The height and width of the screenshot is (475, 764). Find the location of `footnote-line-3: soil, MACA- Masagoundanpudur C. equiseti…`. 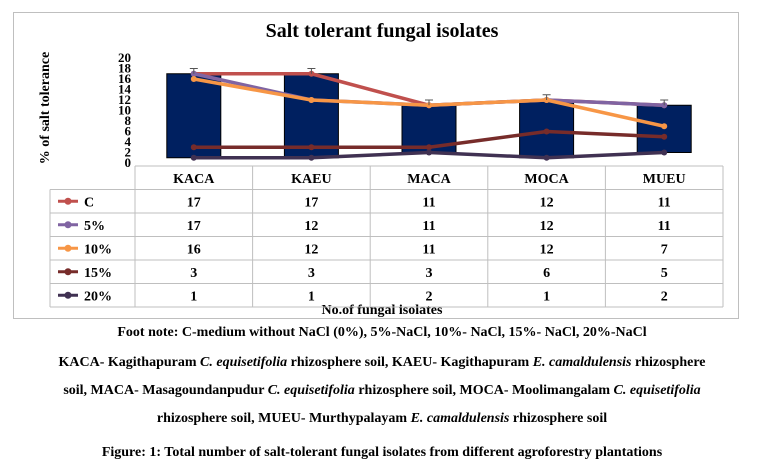

footnote-line-3: soil, MACA- Masagoundanpudur C. equiseti… is located at coordinates (382, 391).